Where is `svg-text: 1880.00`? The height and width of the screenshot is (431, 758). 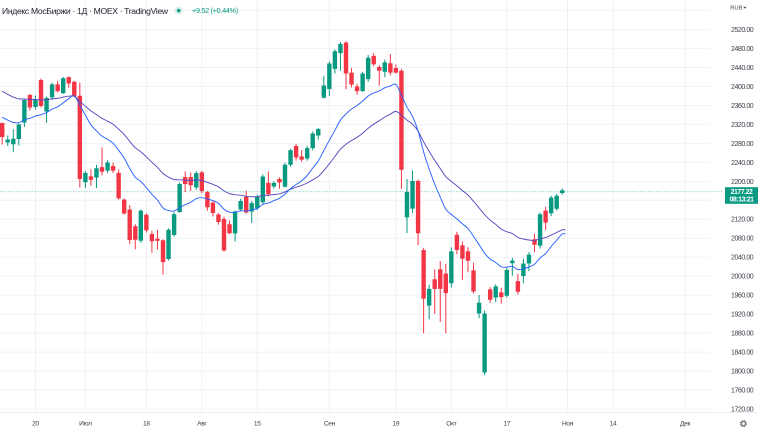 svg-text: 1880.00 is located at coordinates (742, 334).